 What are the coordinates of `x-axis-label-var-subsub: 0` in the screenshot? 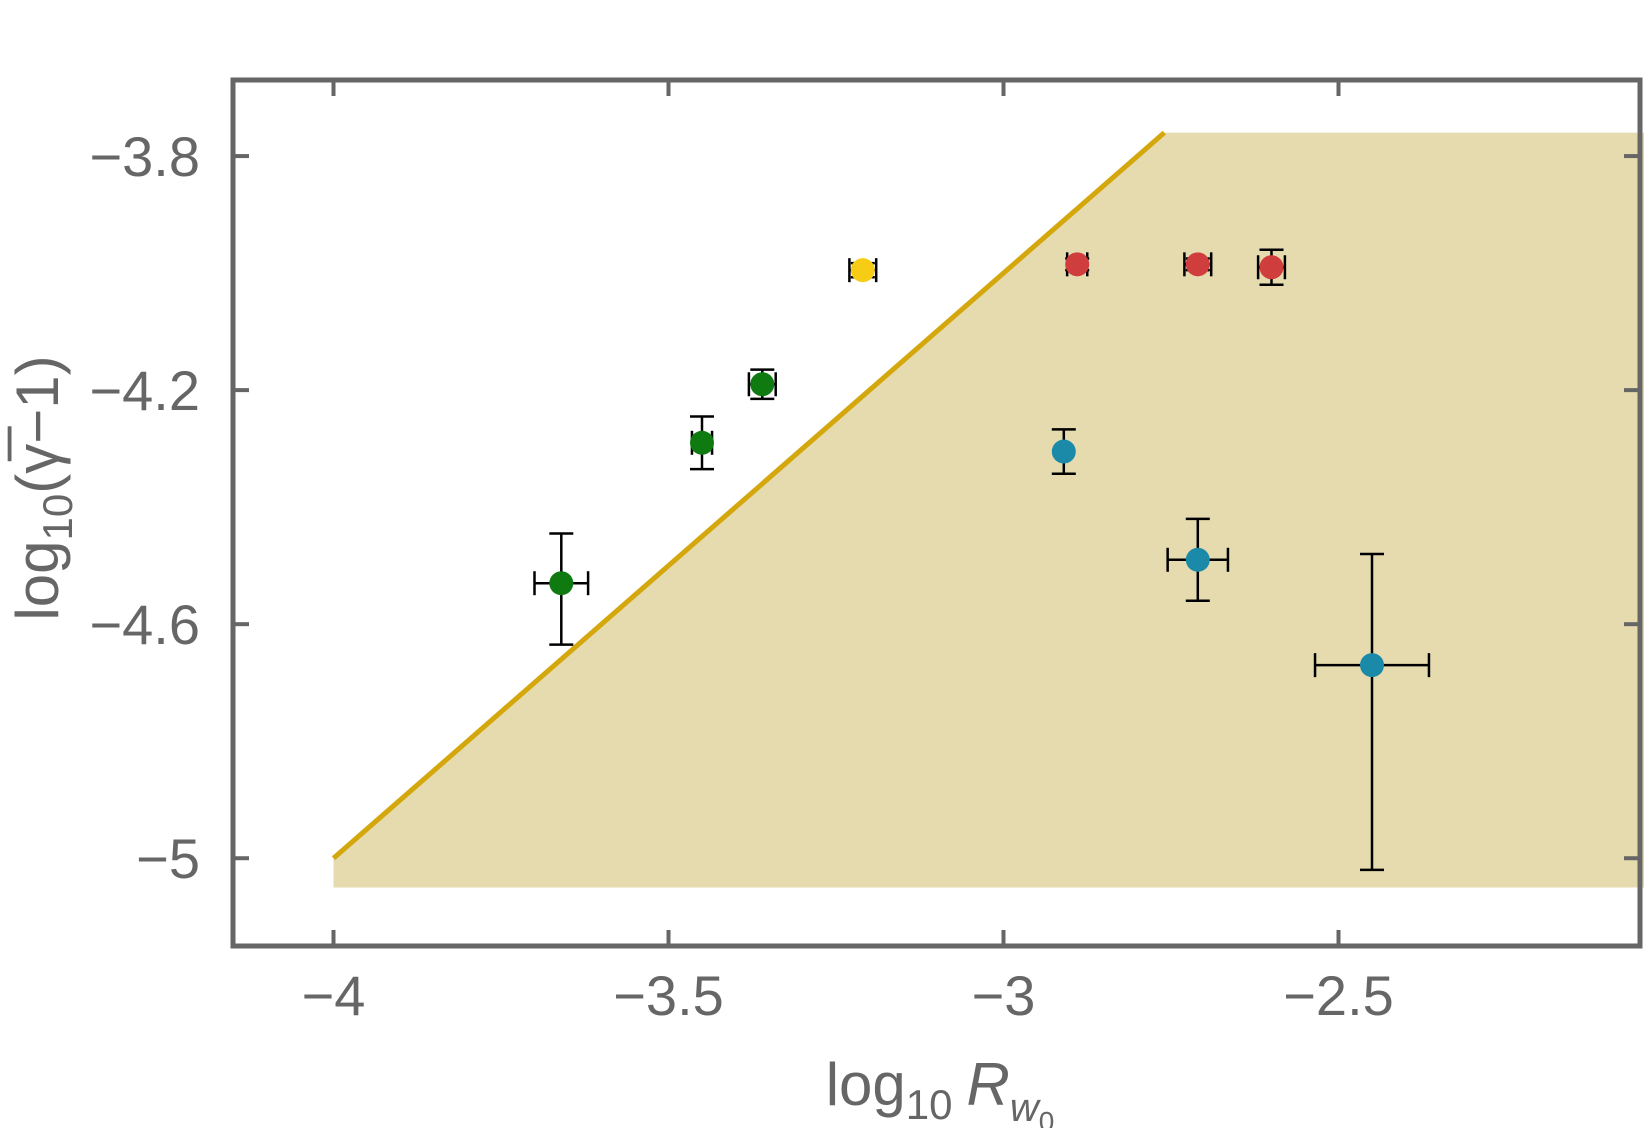 It's located at (1047, 1117).